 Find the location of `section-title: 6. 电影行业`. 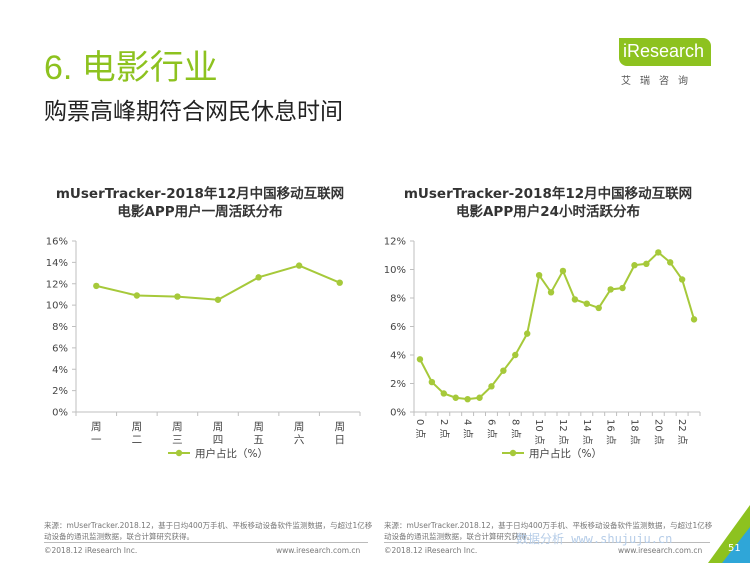

section-title: 6. 电影行业 is located at coordinates (131, 68).